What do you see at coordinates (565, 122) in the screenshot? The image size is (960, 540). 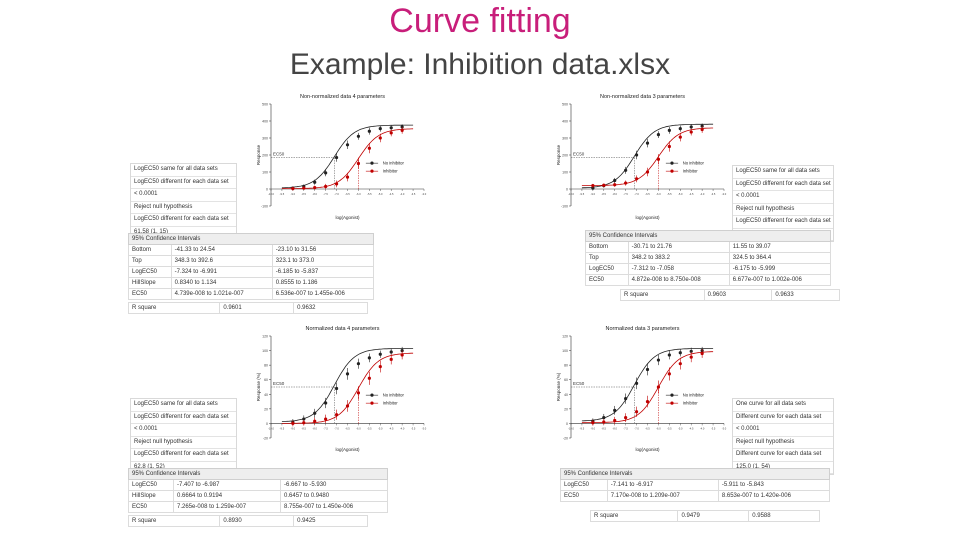 I see `y-tick-label: 400` at bounding box center [565, 122].